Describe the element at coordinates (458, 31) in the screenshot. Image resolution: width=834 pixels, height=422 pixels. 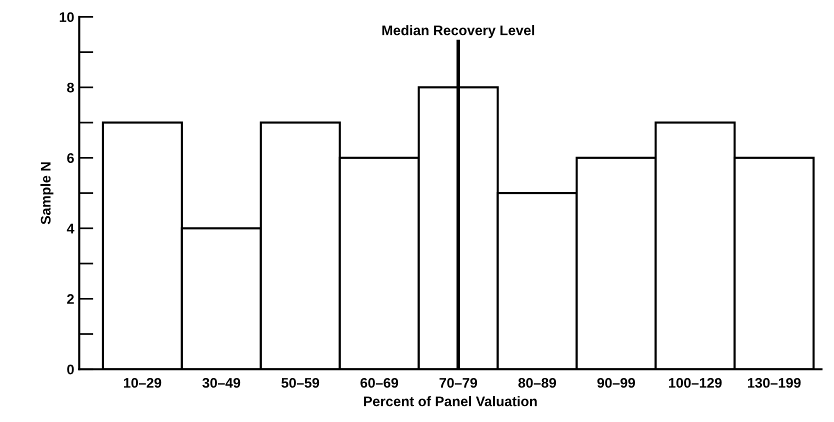
I see `ref-line-label: Median Recovery Level` at that location.